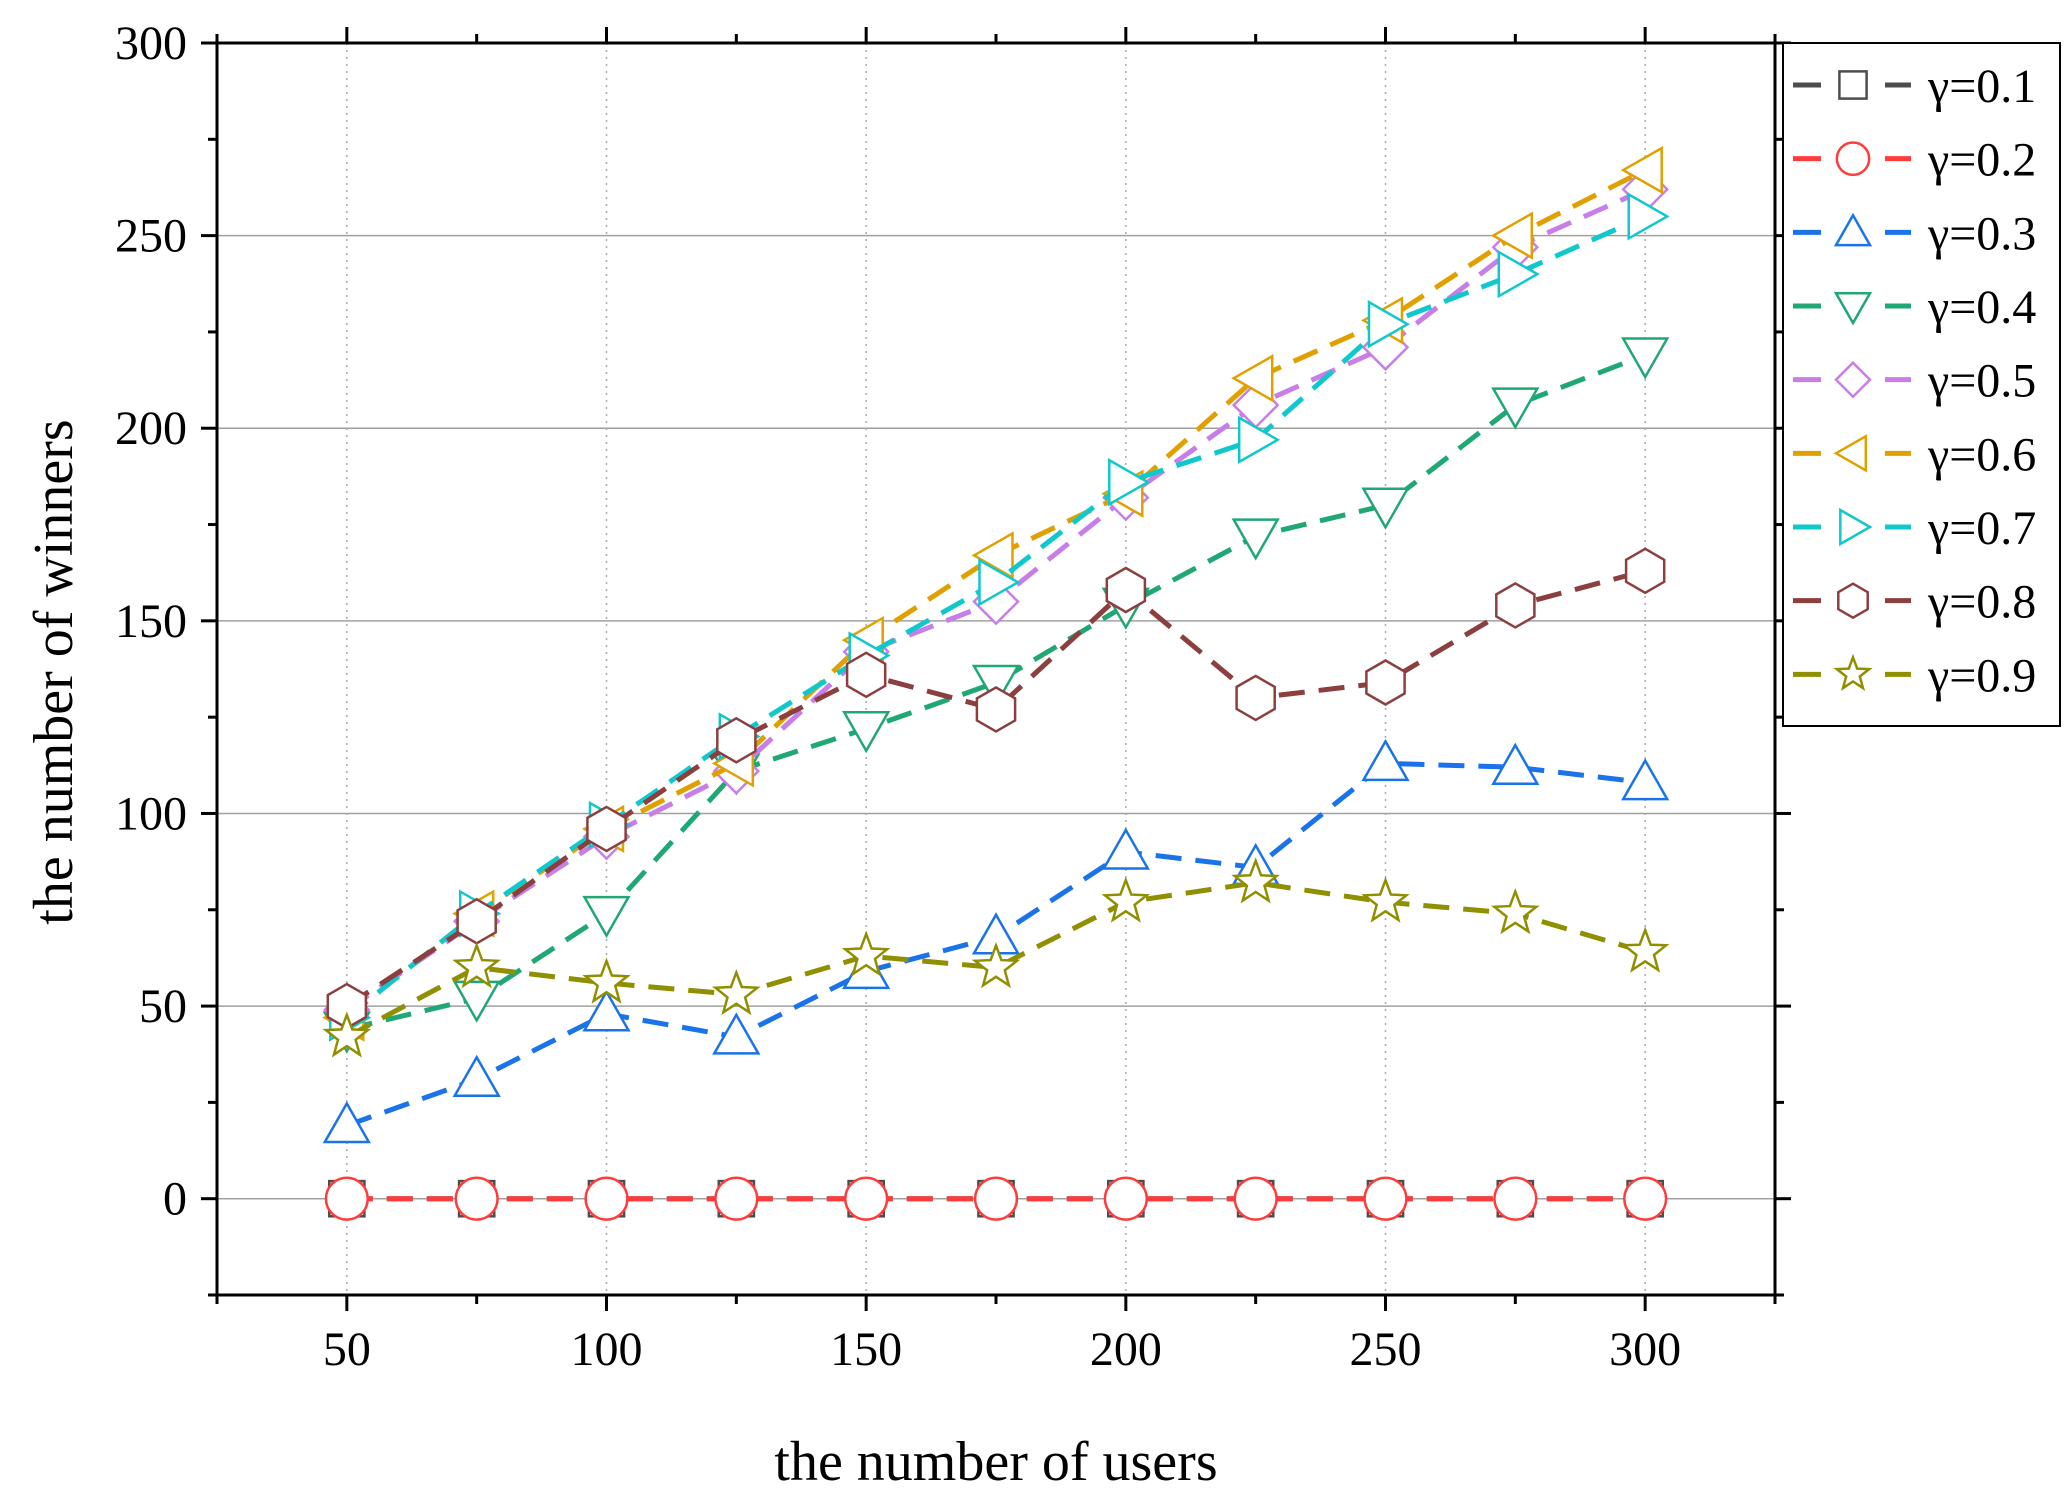 This screenshot has height=1503, width=2070. I want to click on x-tick-label: 300, so click(1645, 1349).